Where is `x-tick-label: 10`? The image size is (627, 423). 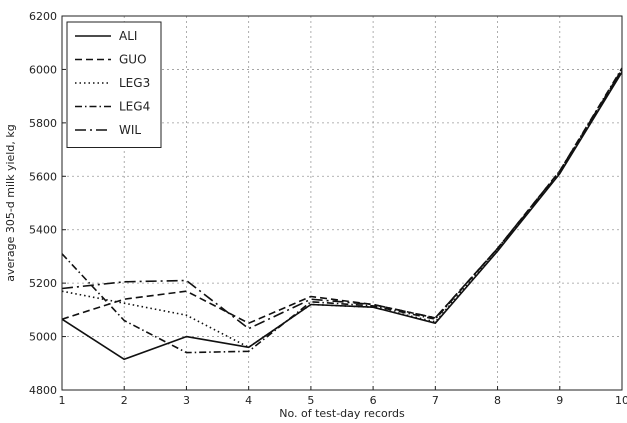 x-tick-label: 10 is located at coordinates (621, 400).